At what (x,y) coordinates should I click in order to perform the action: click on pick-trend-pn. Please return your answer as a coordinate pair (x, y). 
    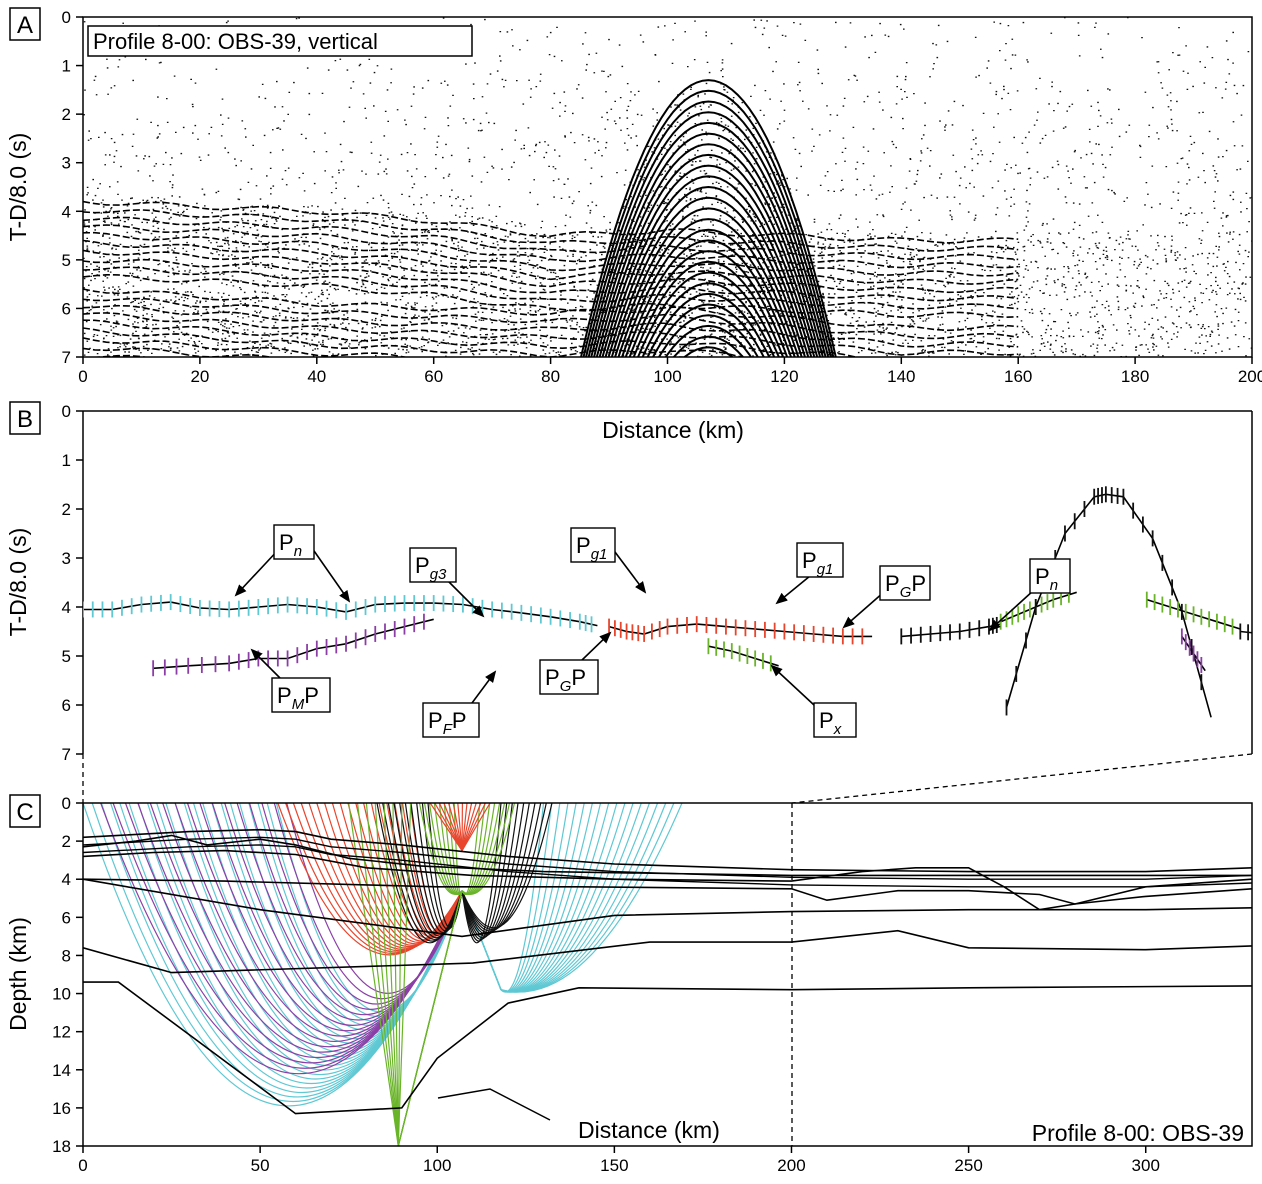
    Looking at the image, I should click on (515, 614).